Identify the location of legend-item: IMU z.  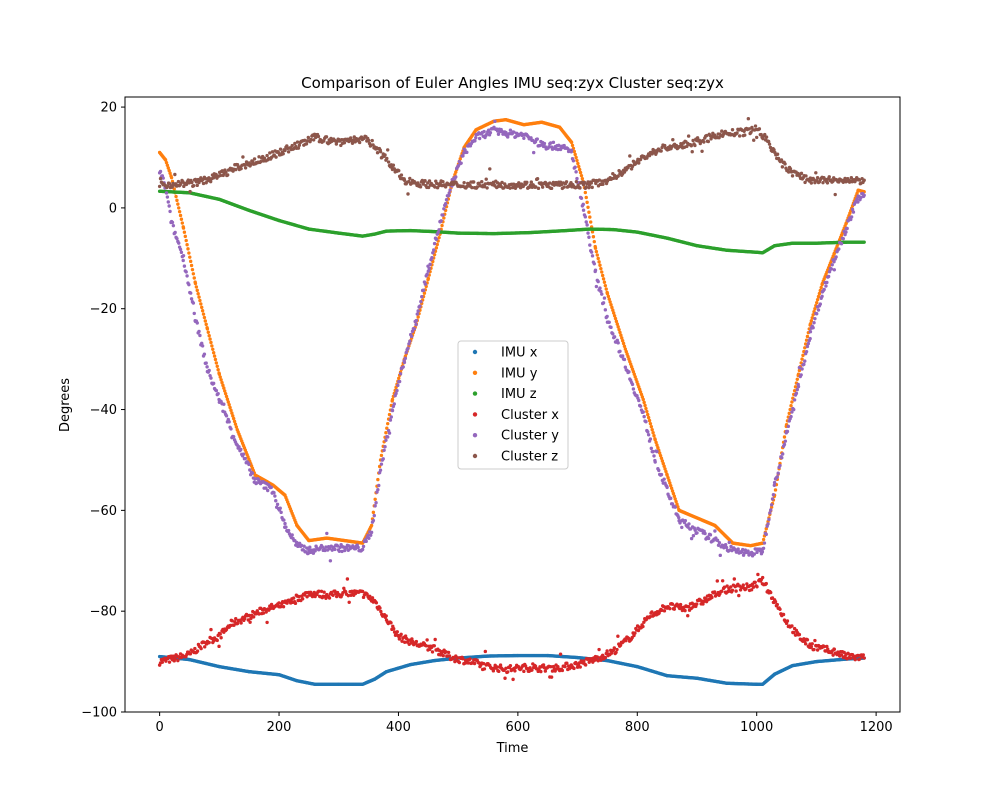
(504, 394).